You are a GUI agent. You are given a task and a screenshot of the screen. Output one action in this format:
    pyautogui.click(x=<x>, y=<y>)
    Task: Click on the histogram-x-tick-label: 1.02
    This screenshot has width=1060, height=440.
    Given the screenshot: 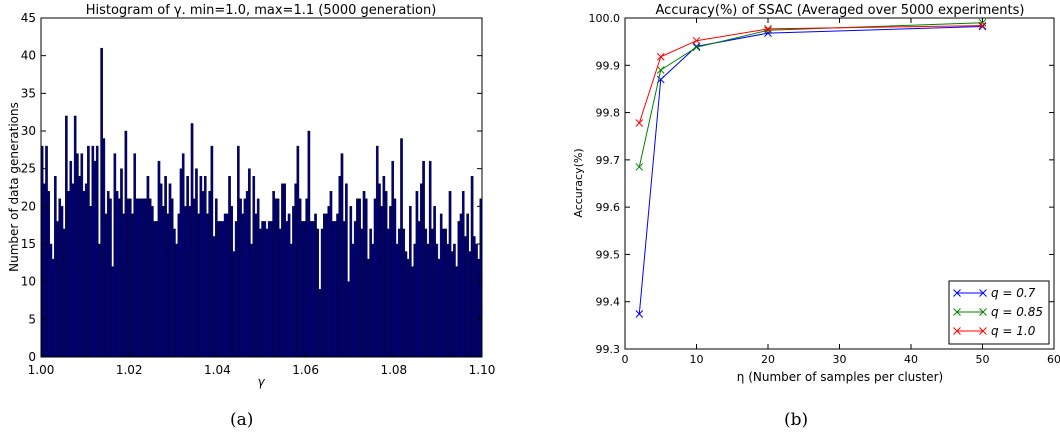 What is the action you would take?
    pyautogui.click(x=129, y=370)
    